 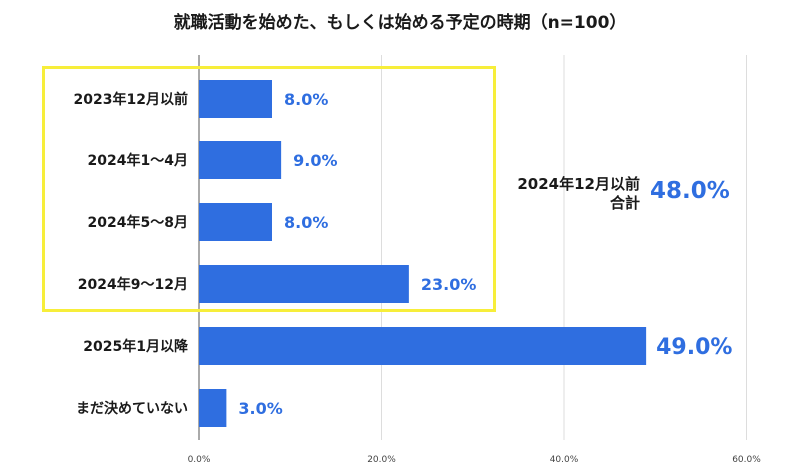 I want to click on x-tick-labels: 0.0% 20.0% 40.0% 60.0%, so click(x=475, y=460).